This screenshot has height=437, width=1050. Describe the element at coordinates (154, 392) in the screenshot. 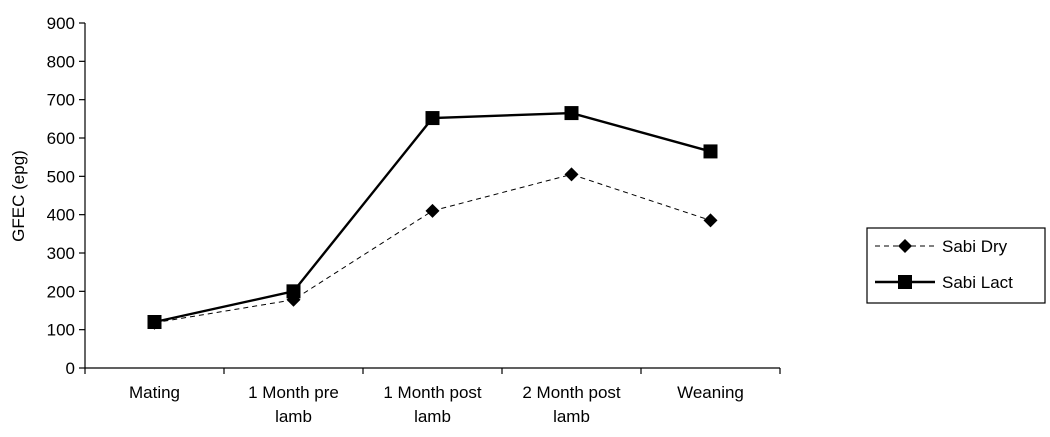

I see `x-tick-label: Mating` at that location.